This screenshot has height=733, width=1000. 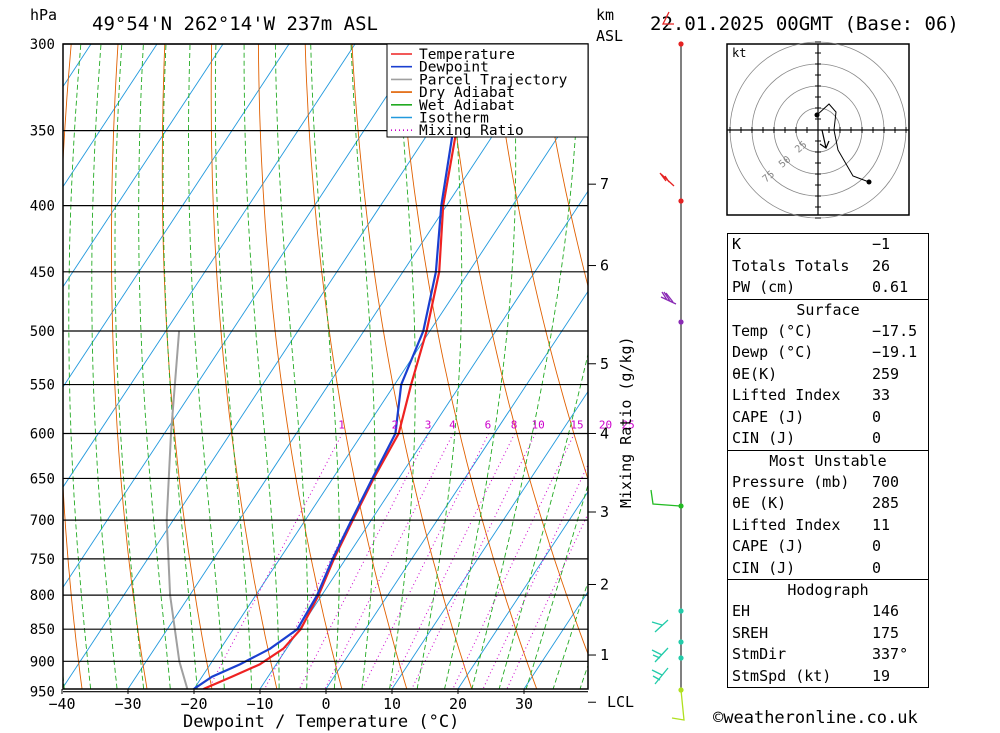 I want to click on index-value: 285, so click(x=886, y=503).